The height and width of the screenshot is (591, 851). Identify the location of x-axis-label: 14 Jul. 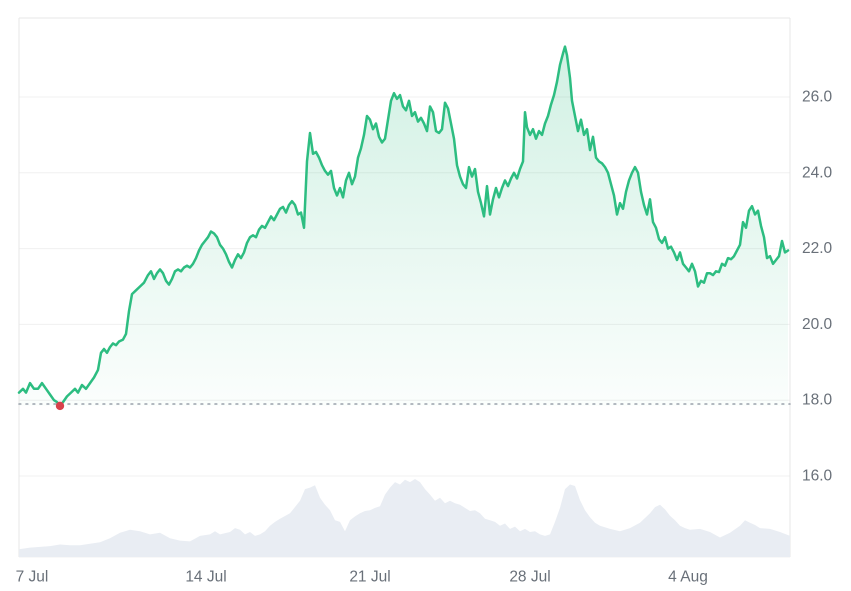
(205, 577).